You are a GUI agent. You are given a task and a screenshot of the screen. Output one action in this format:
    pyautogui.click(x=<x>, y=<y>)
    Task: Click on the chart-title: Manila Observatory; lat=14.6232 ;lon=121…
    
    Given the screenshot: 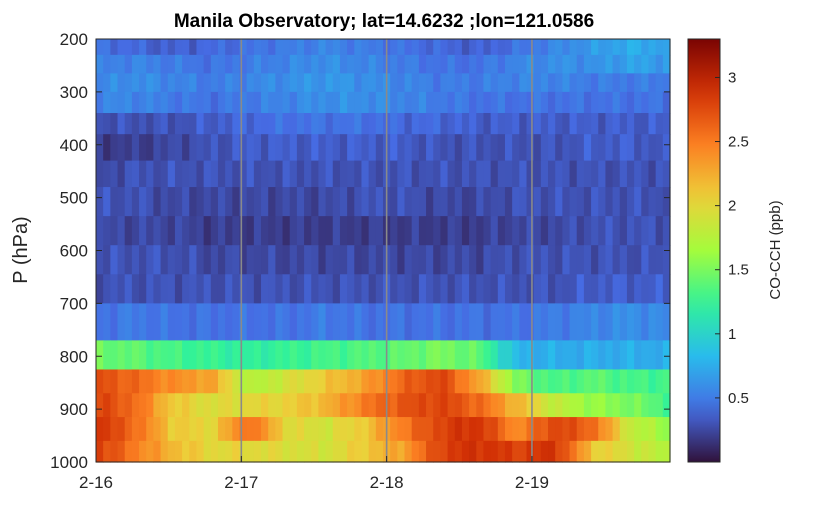 What is the action you would take?
    pyautogui.click(x=384, y=21)
    